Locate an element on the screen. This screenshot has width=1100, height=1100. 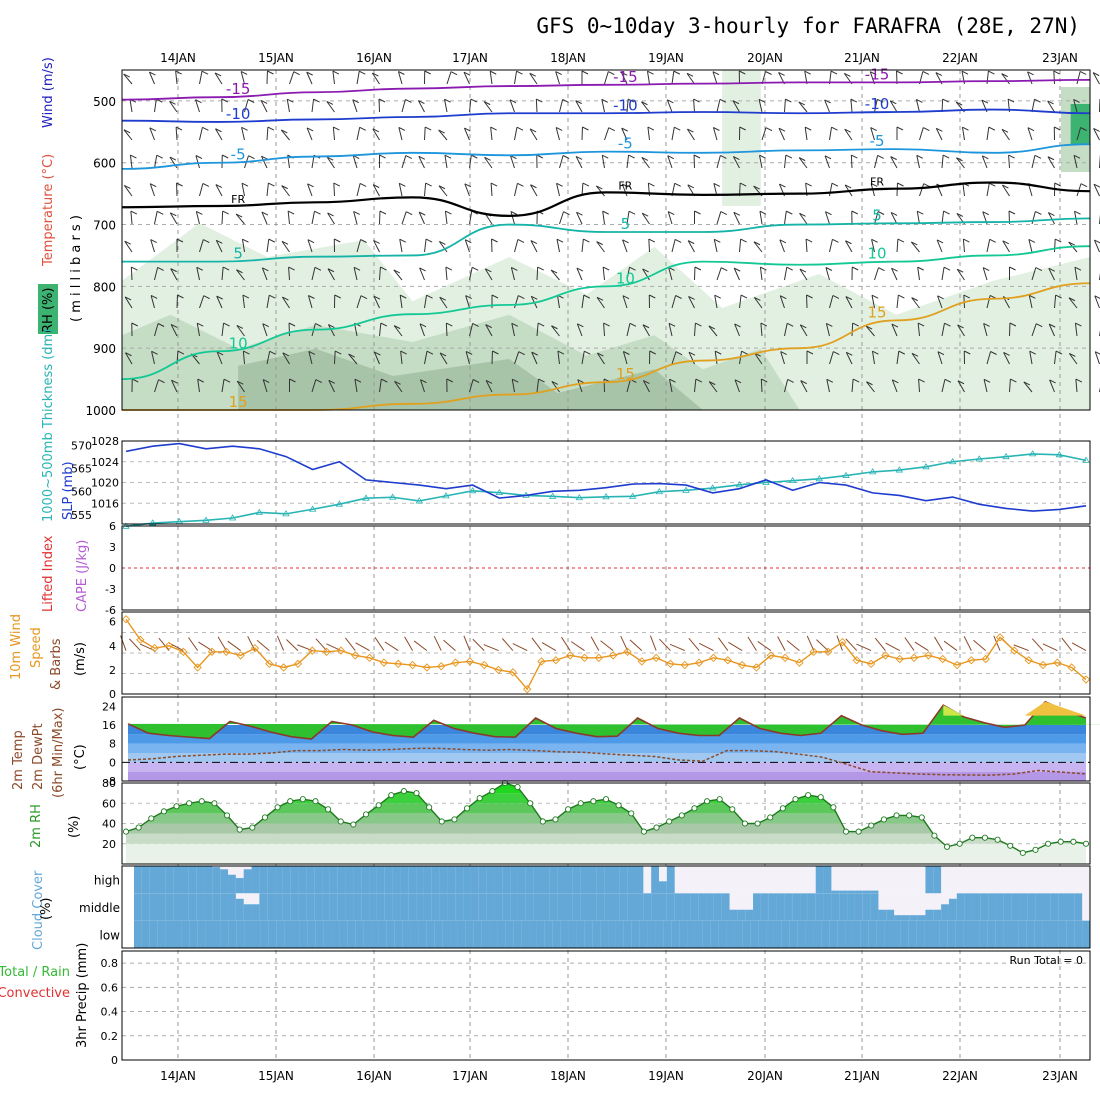
temp-contour--15 is located at coordinates (606, 89).